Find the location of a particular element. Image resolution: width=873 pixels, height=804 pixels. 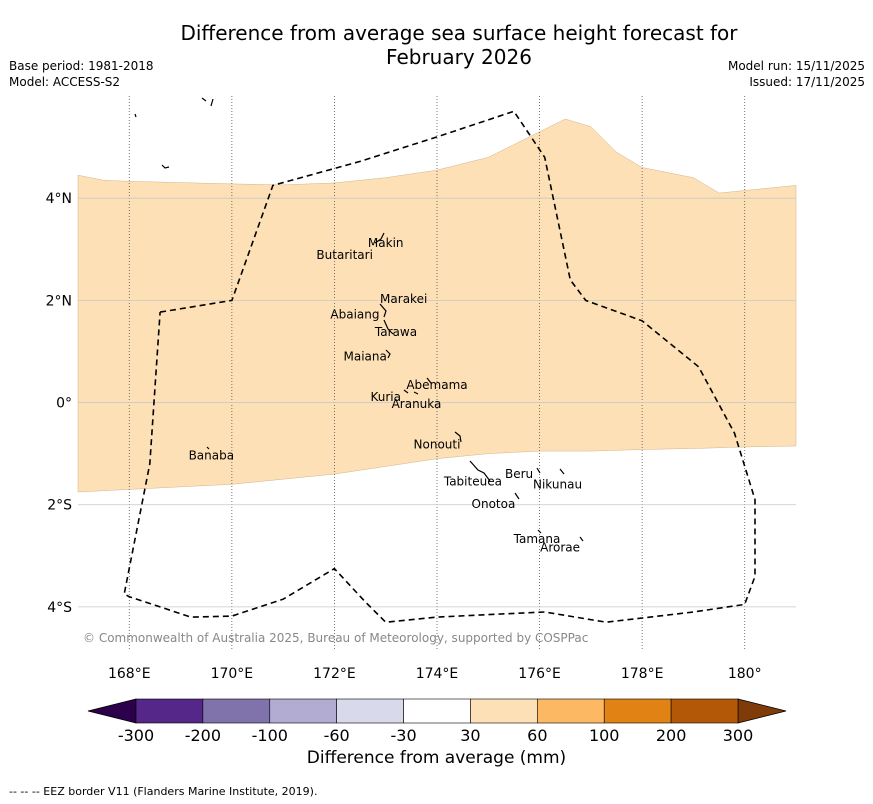

lon-tick-label: 174°E is located at coordinates (437, 674).